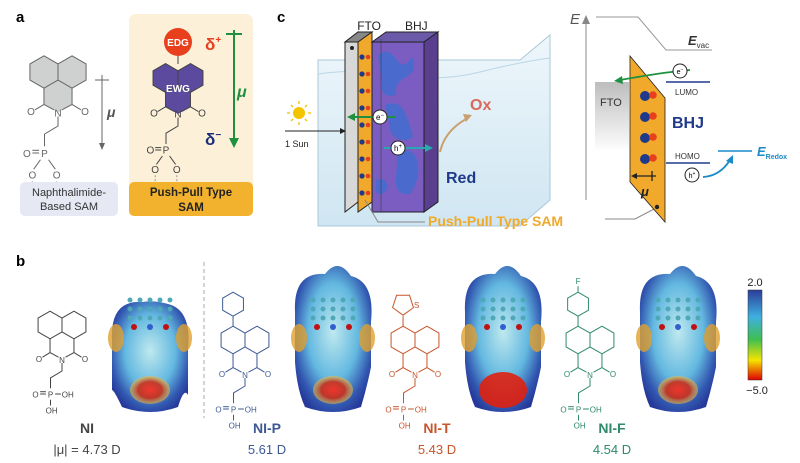  I want to click on energy-hole-label: h+, so click(692, 175).